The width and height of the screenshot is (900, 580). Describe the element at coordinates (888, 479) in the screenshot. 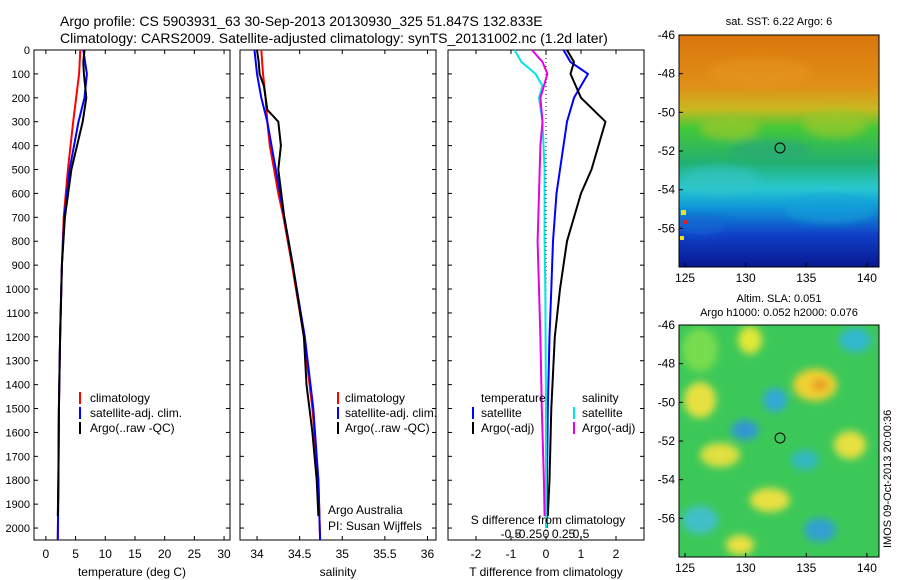

I see `imos-timestamp: IMOS 09-Oct-2013 20:00:36` at that location.